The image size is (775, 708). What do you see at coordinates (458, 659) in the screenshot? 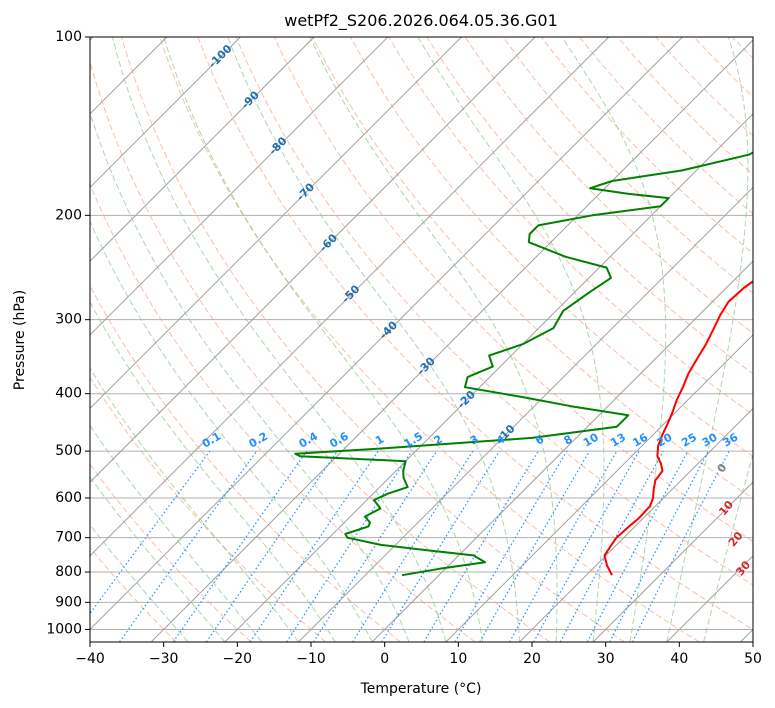
I see `x-tick-label: 10` at bounding box center [458, 659].